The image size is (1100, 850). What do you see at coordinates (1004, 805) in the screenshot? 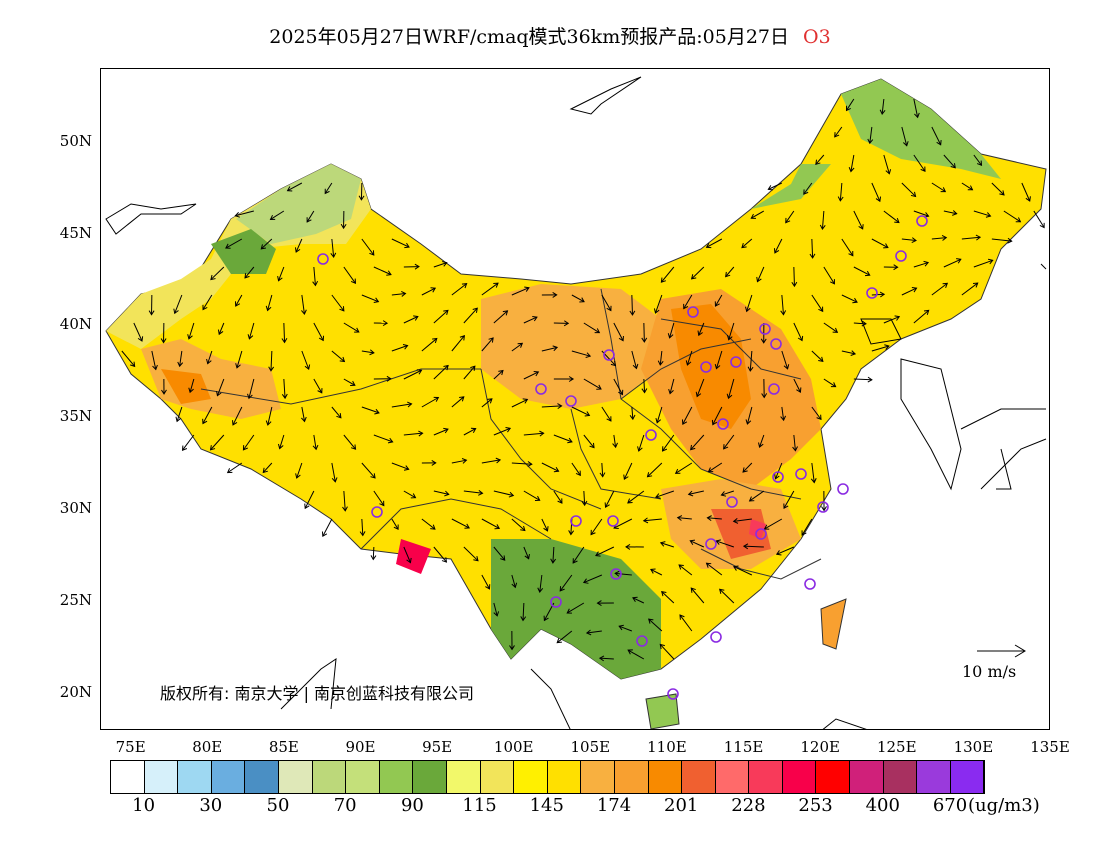
I see `colorbar-unit: (ug/m3)` at bounding box center [1004, 805].